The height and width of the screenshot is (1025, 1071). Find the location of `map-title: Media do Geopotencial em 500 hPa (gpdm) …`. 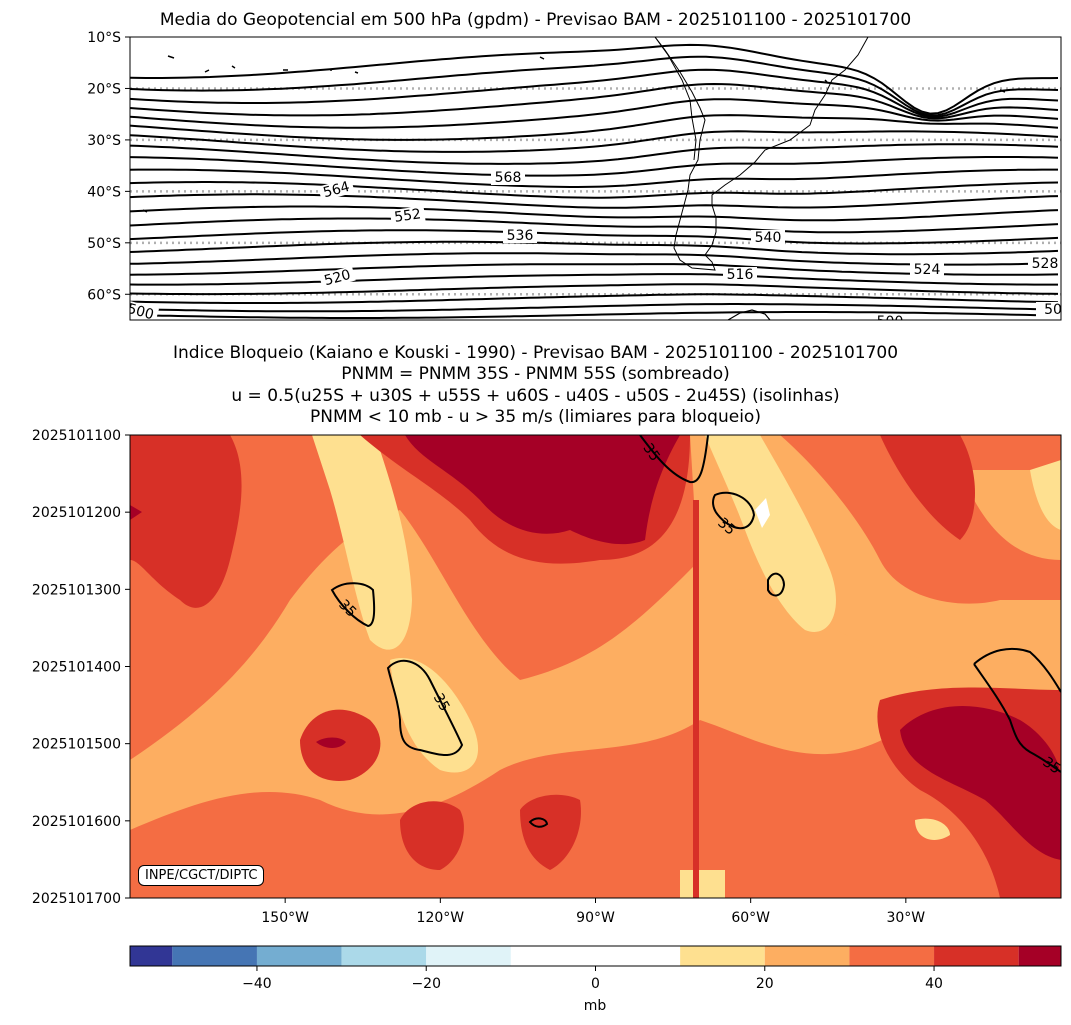

map-title: Media do Geopotencial em 500 hPa (gpdm) … is located at coordinates (535, 20).